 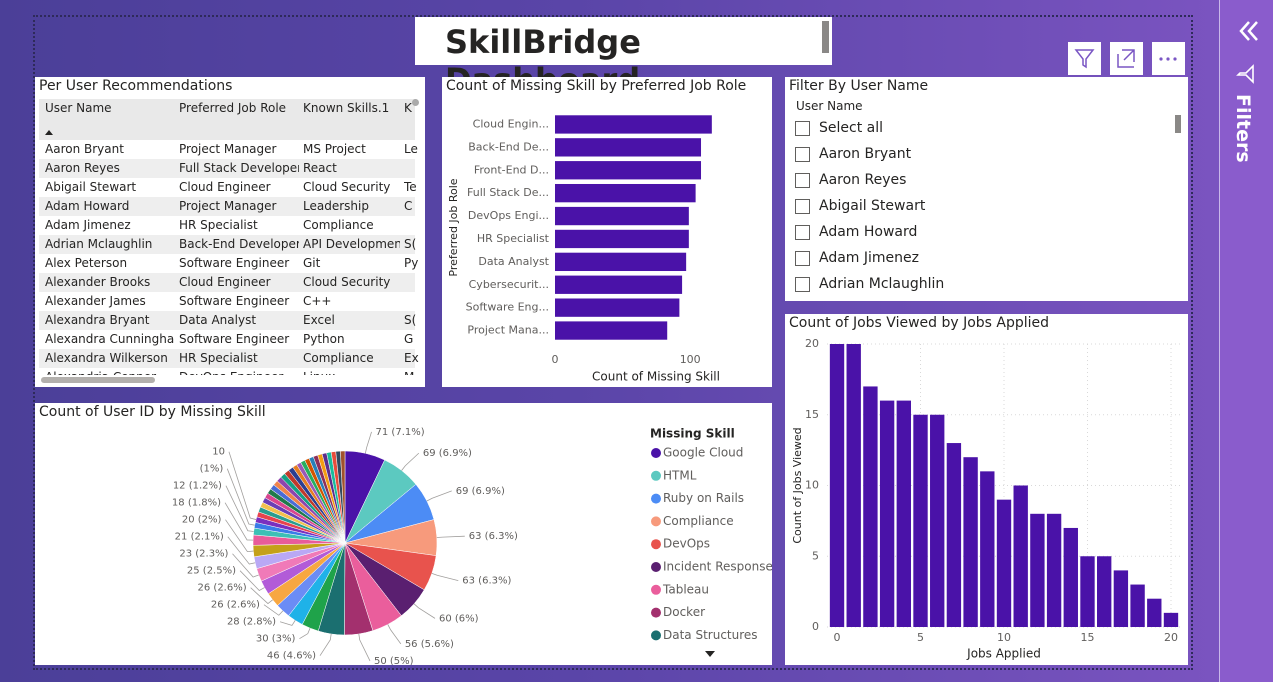 What do you see at coordinates (347, 187) in the screenshot?
I see `table-cell: Cloud Security` at bounding box center [347, 187].